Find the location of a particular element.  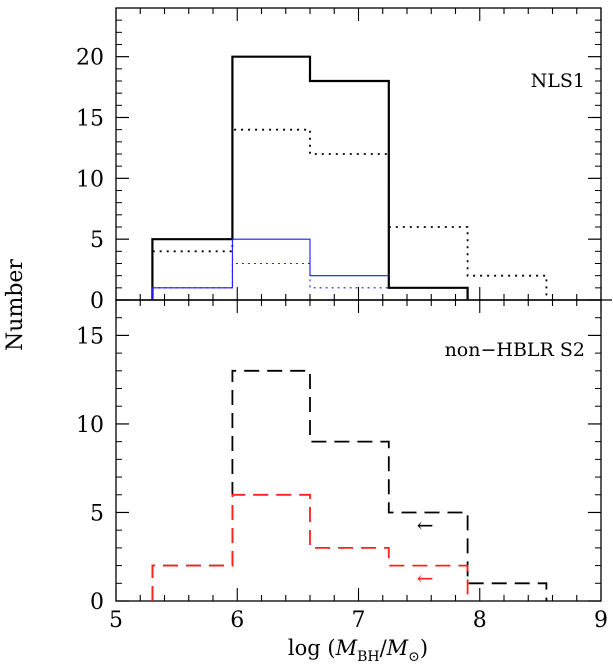

x-axis-ticks: 5 6 7 8 9 is located at coordinates (358, 620).